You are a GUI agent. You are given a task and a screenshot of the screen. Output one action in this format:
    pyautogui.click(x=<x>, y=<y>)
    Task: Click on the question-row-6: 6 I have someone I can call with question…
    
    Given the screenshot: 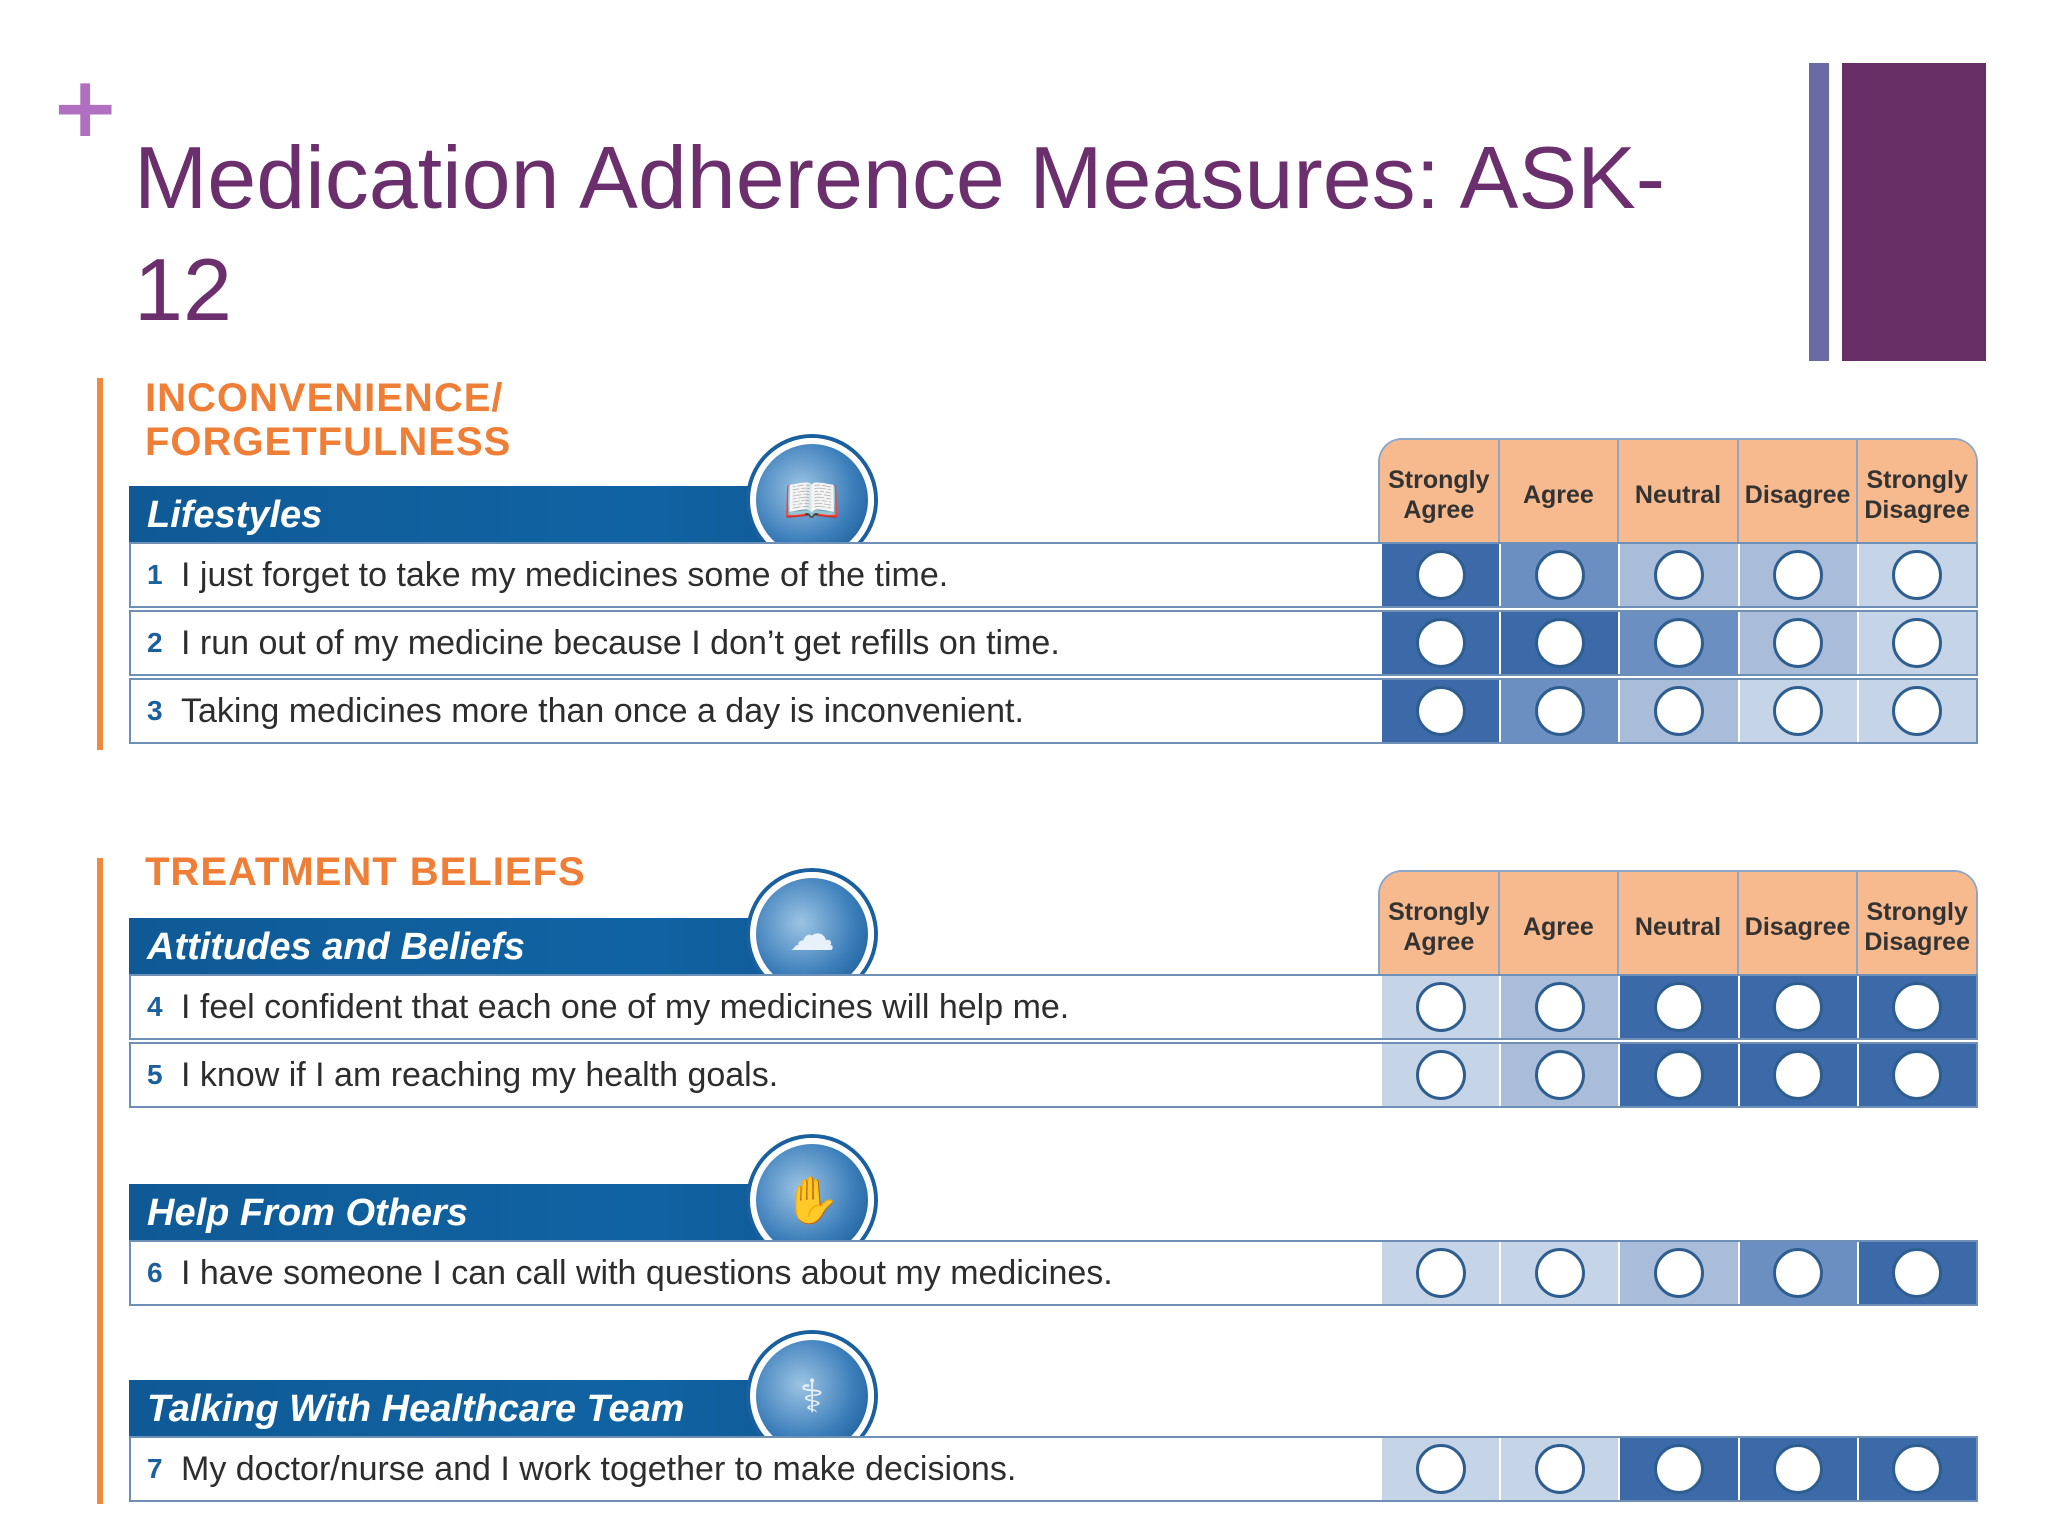 What is the action you would take?
    pyautogui.click(x=1053, y=1273)
    